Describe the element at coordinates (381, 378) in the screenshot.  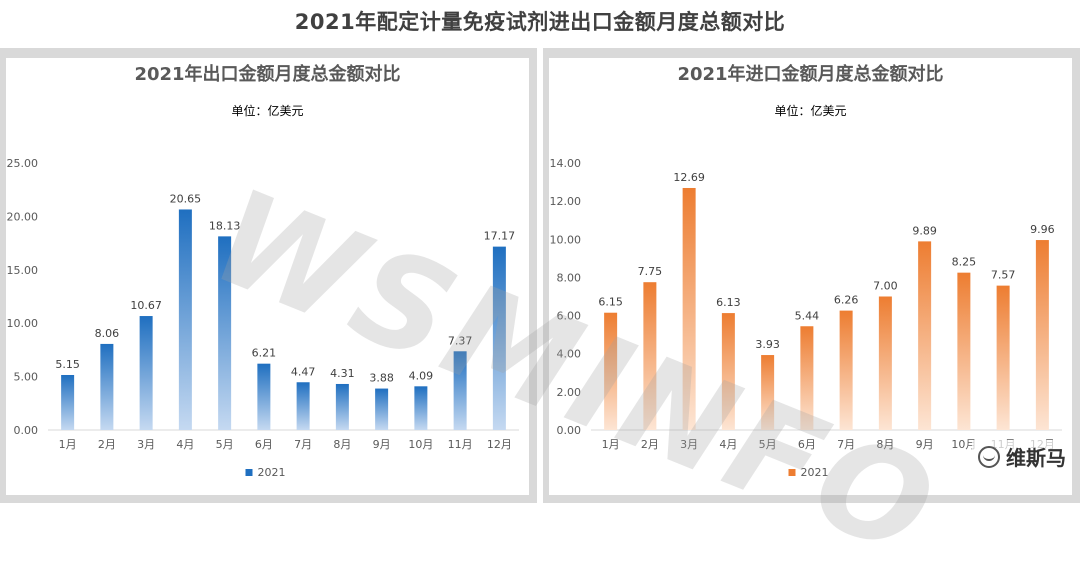
I see `bar-value-label: 3.88` at that location.